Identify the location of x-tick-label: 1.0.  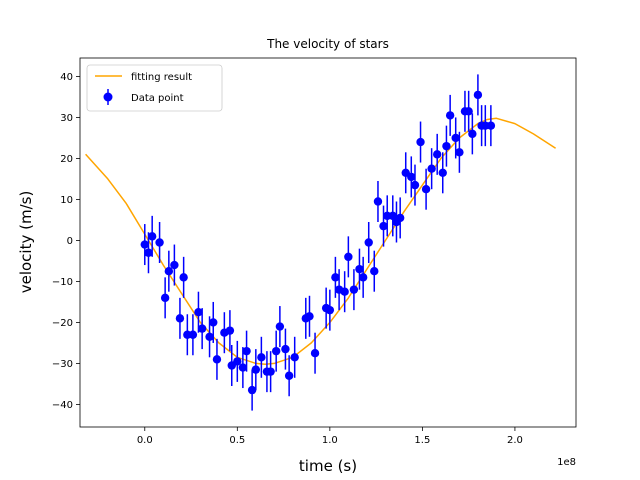
(330, 440).